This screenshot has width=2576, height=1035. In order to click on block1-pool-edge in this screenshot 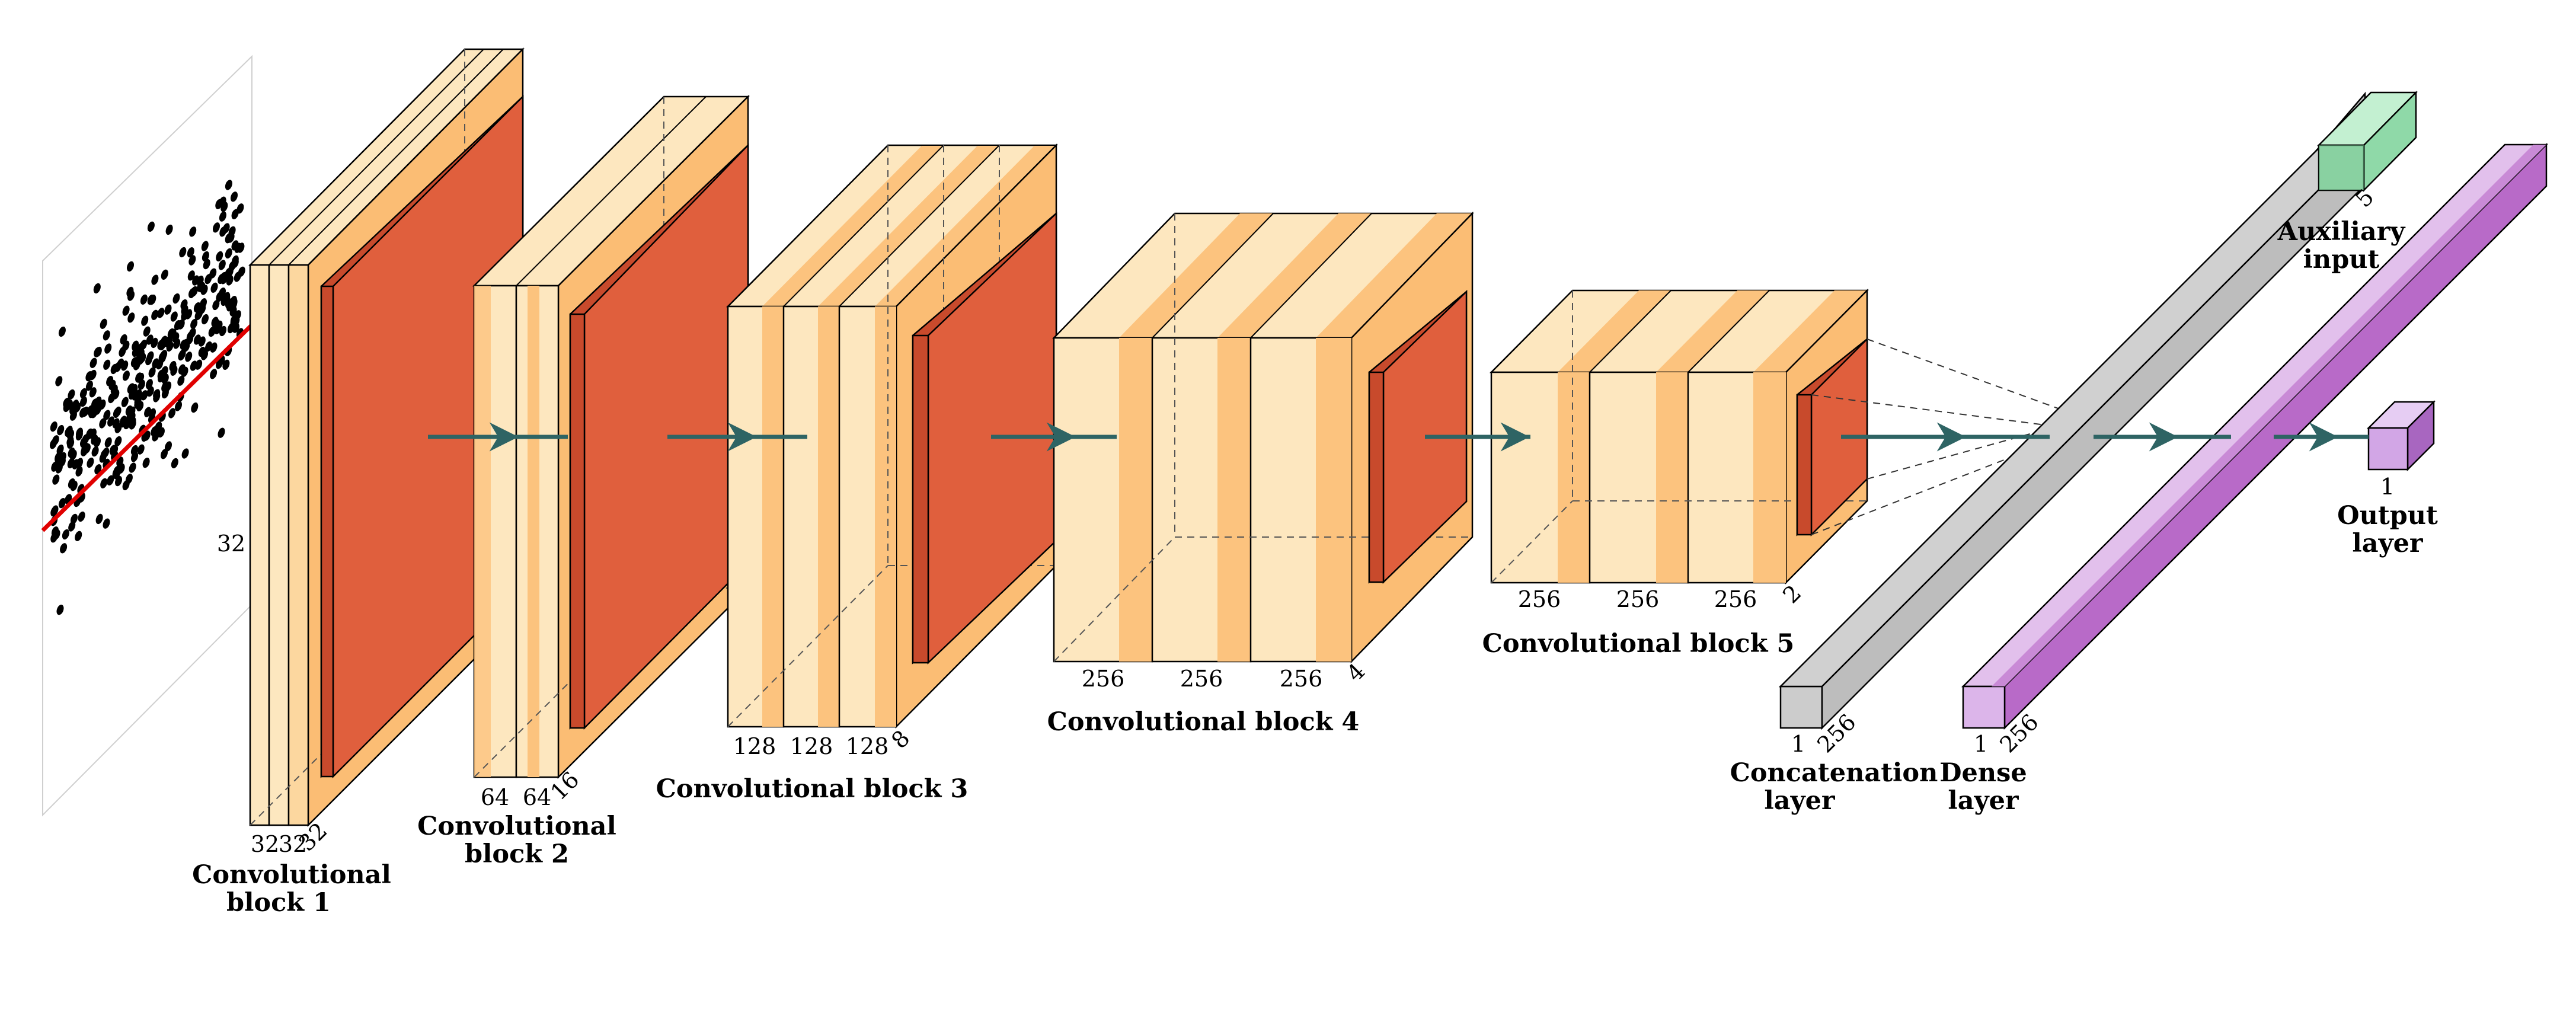, I will do `click(327, 531)`.